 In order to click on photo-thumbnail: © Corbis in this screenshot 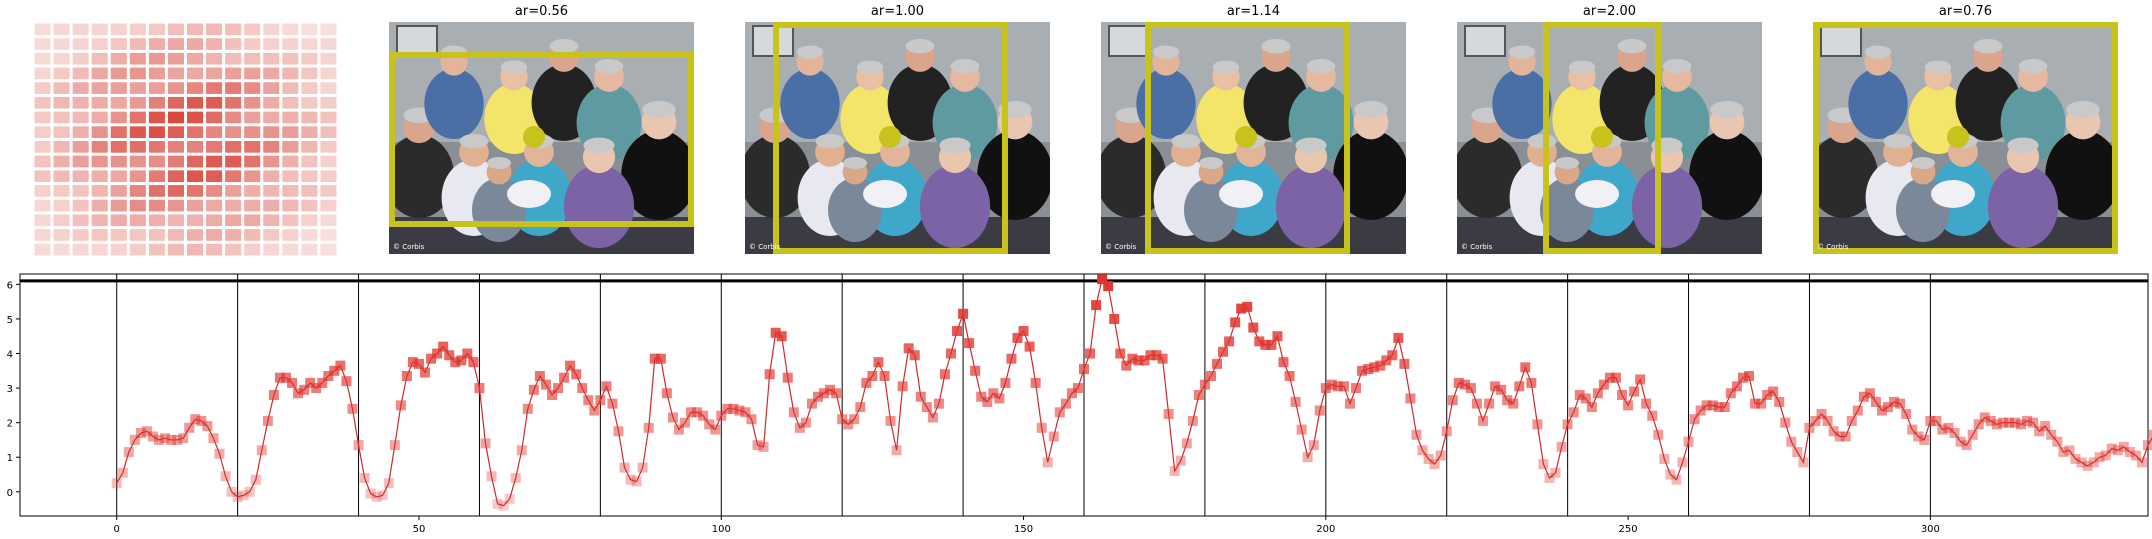, I will do `click(1965, 138)`.